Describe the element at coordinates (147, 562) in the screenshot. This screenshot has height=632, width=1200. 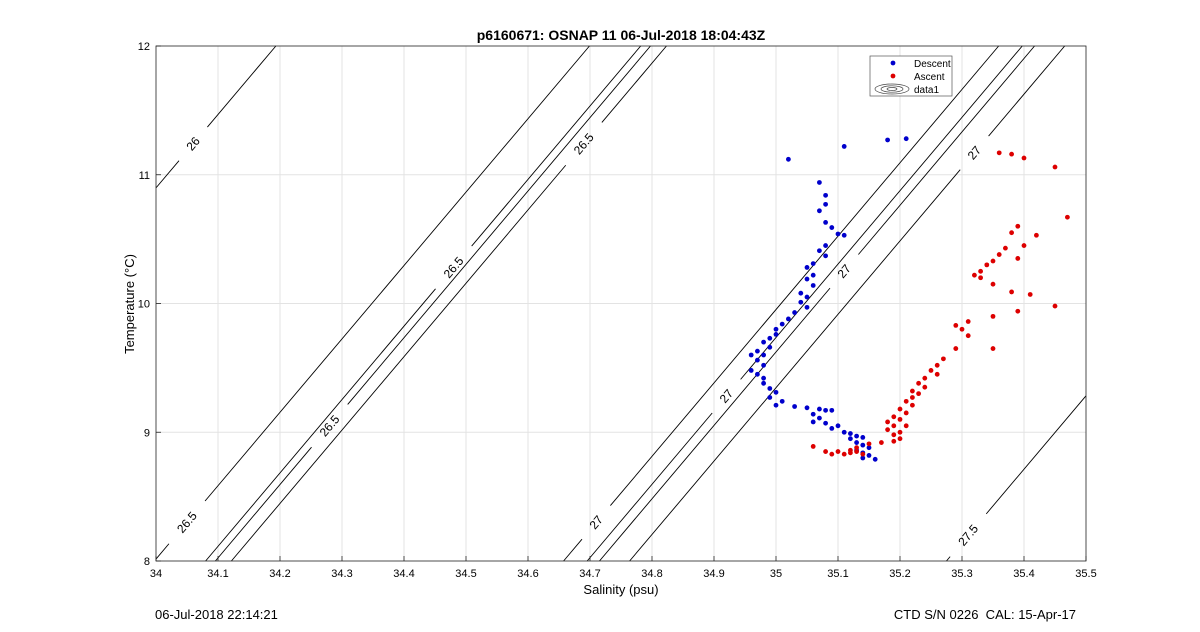
I see `y-tick-label: 8` at that location.